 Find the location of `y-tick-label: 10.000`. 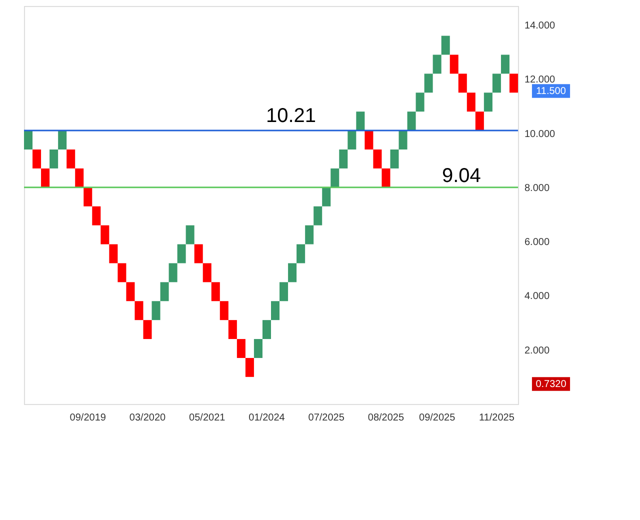

y-tick-label: 10.000 is located at coordinates (540, 134).